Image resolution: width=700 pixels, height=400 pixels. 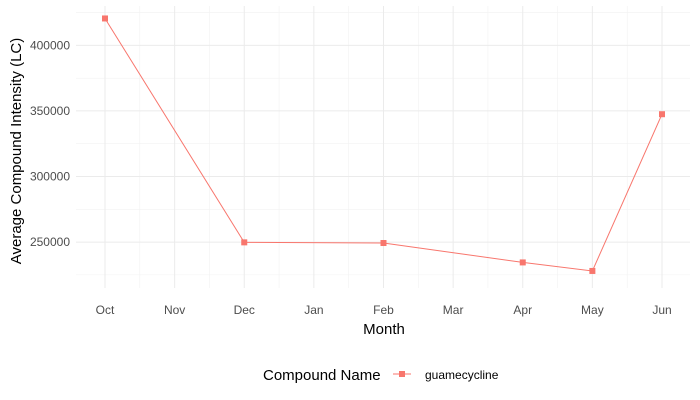 I want to click on legend-label-guamecycline: guamecycline, so click(x=462, y=375).